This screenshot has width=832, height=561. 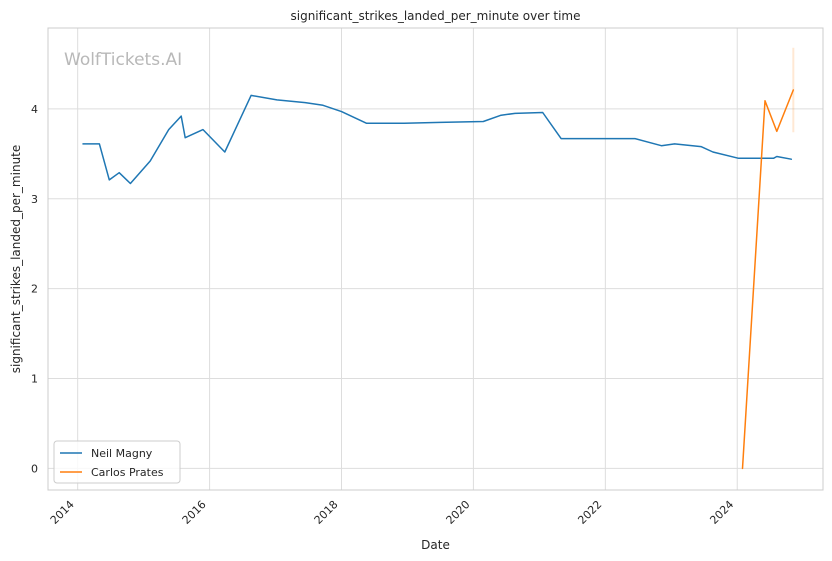 What do you see at coordinates (34, 468) in the screenshot?
I see `y-tick-label: 0` at bounding box center [34, 468].